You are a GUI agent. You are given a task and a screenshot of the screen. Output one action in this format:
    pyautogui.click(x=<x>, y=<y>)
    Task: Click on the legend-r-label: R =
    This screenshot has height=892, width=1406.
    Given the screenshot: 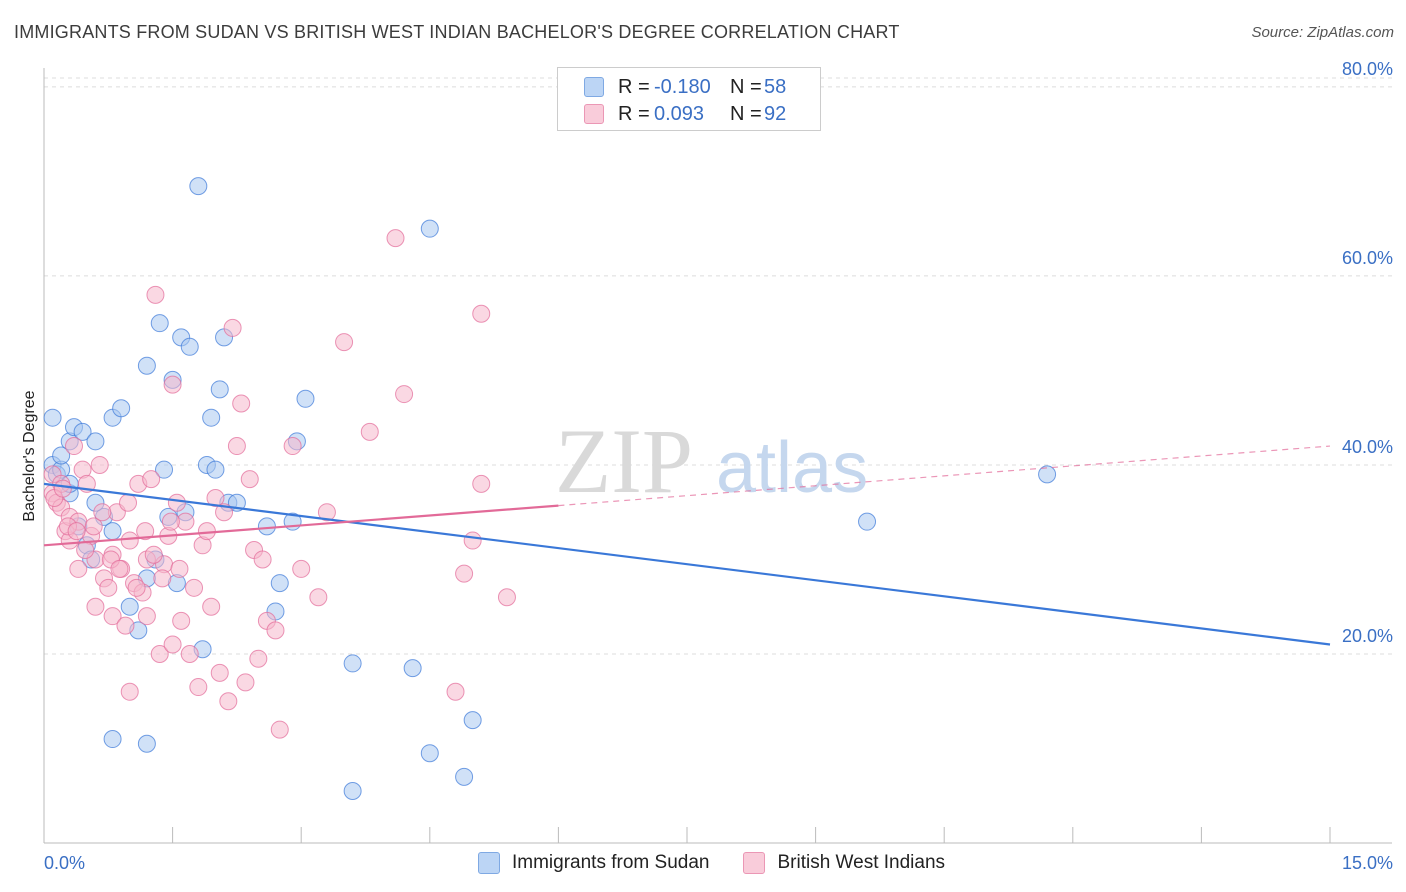 What is the action you would take?
    pyautogui.click(x=634, y=113)
    